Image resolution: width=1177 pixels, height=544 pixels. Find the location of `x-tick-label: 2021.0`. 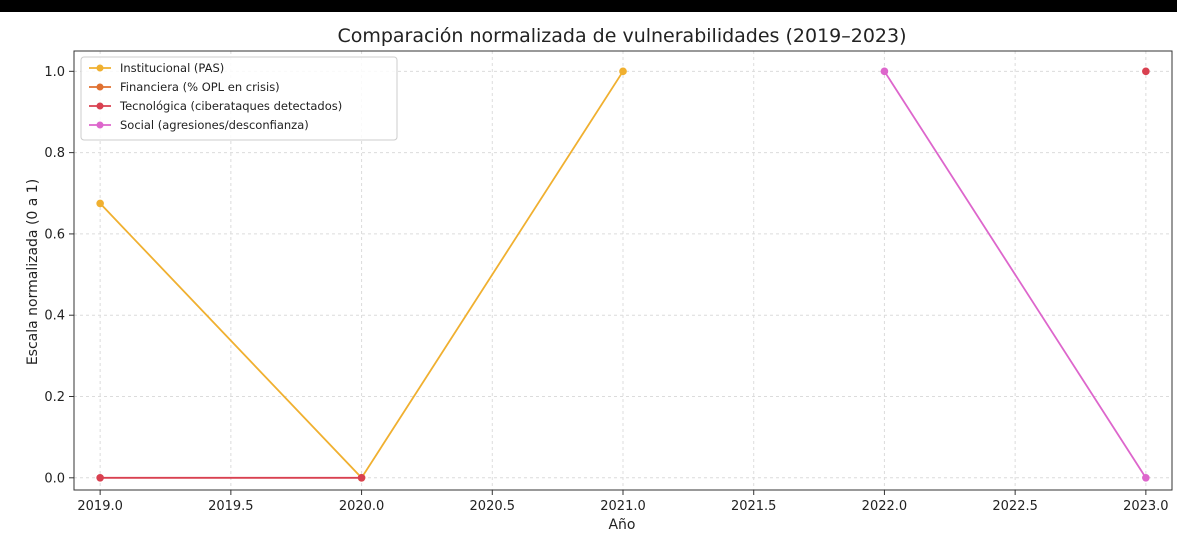

x-tick-label: 2021.0 is located at coordinates (623, 506).